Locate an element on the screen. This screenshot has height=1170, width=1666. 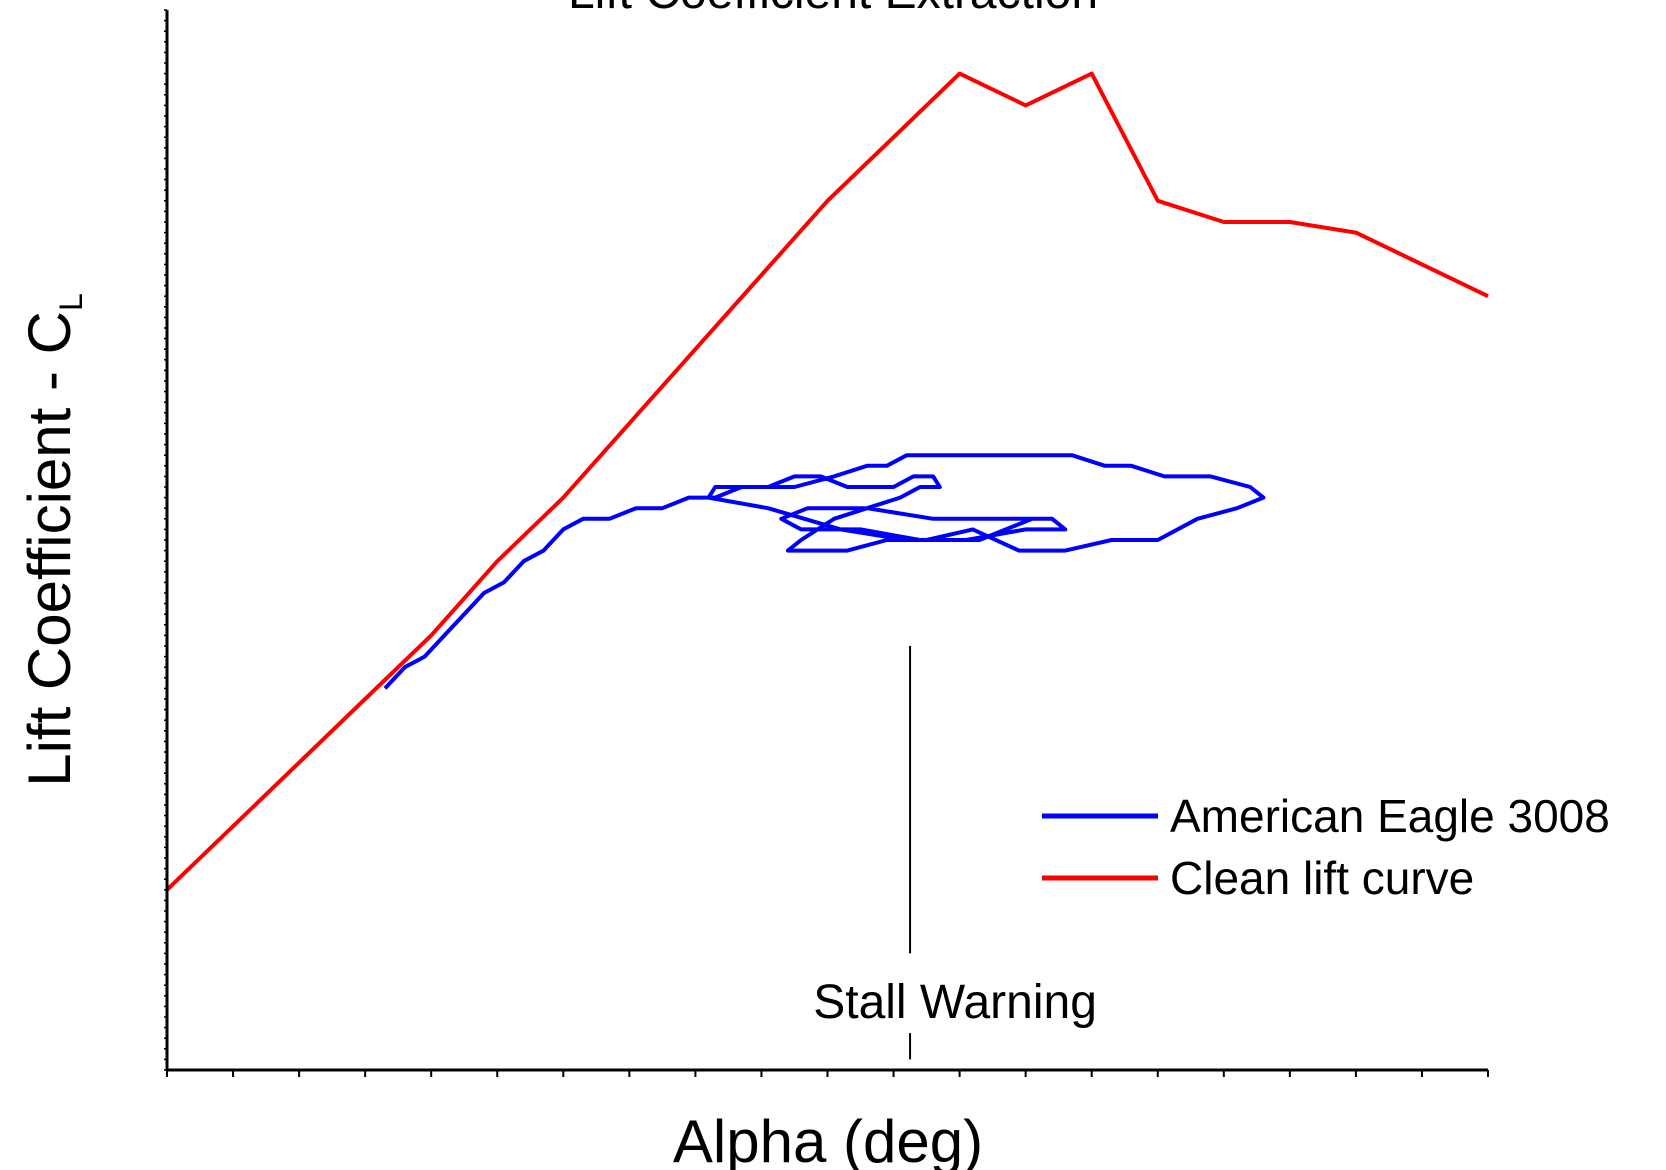
y-axis-subscript: L is located at coordinates (71, 302).